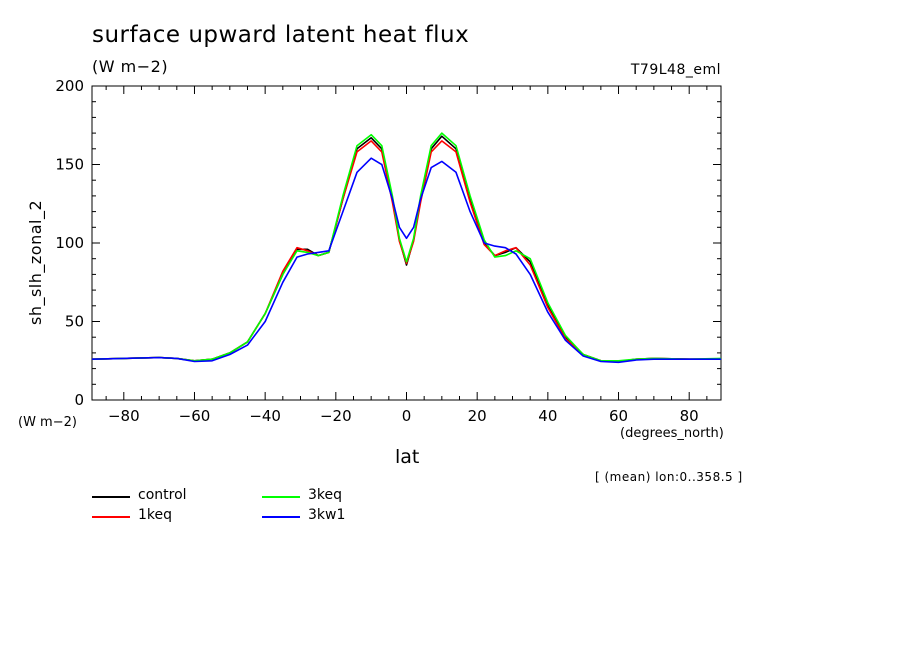 This screenshot has height=654, width=904. What do you see at coordinates (669, 477) in the screenshot?
I see `mean-note: [ (mean) lon:0..358.5 ]` at bounding box center [669, 477].